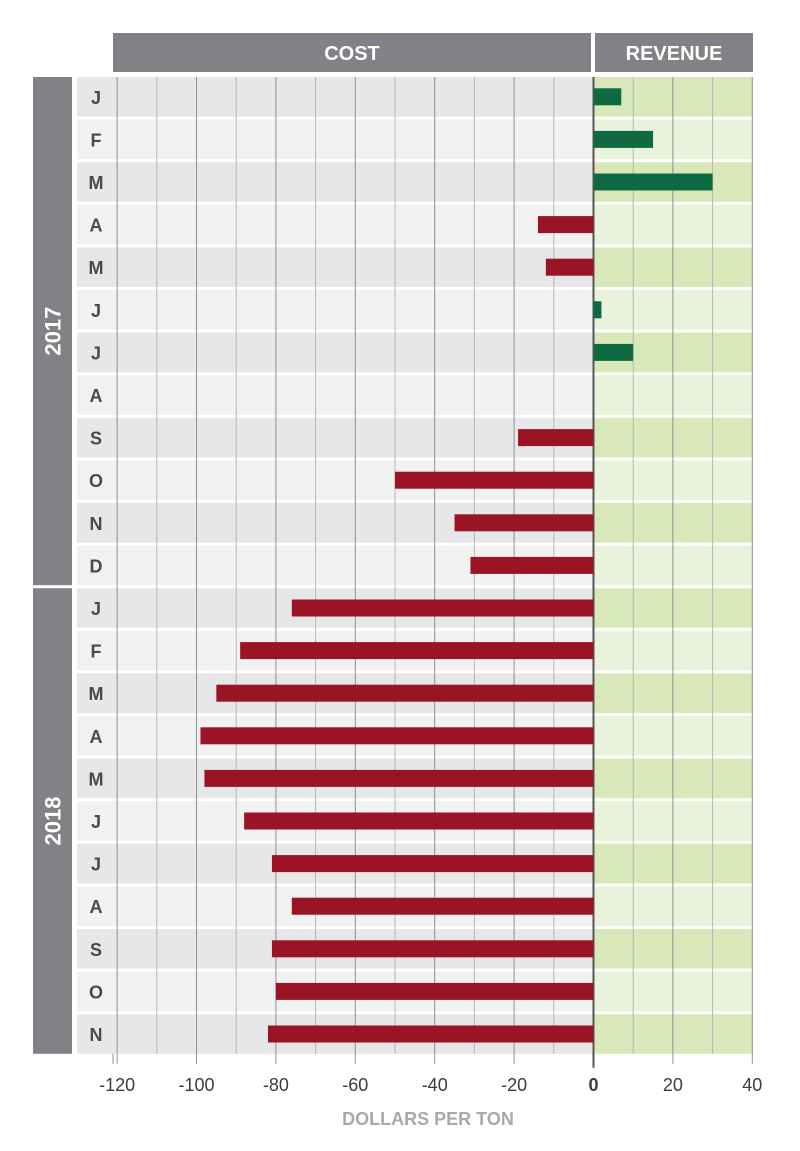 Image resolution: width=800 pixels, height=1151 pixels. I want to click on x-tick-label: -80, so click(276, 1085).